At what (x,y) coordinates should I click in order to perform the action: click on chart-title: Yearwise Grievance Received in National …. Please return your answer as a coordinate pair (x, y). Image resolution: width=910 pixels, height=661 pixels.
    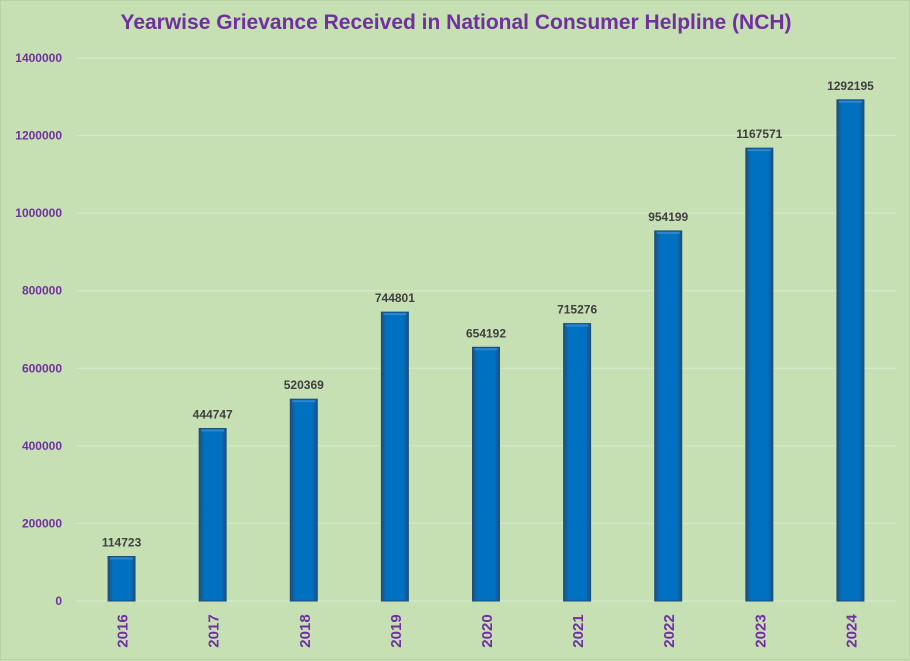
    Looking at the image, I should click on (456, 22).